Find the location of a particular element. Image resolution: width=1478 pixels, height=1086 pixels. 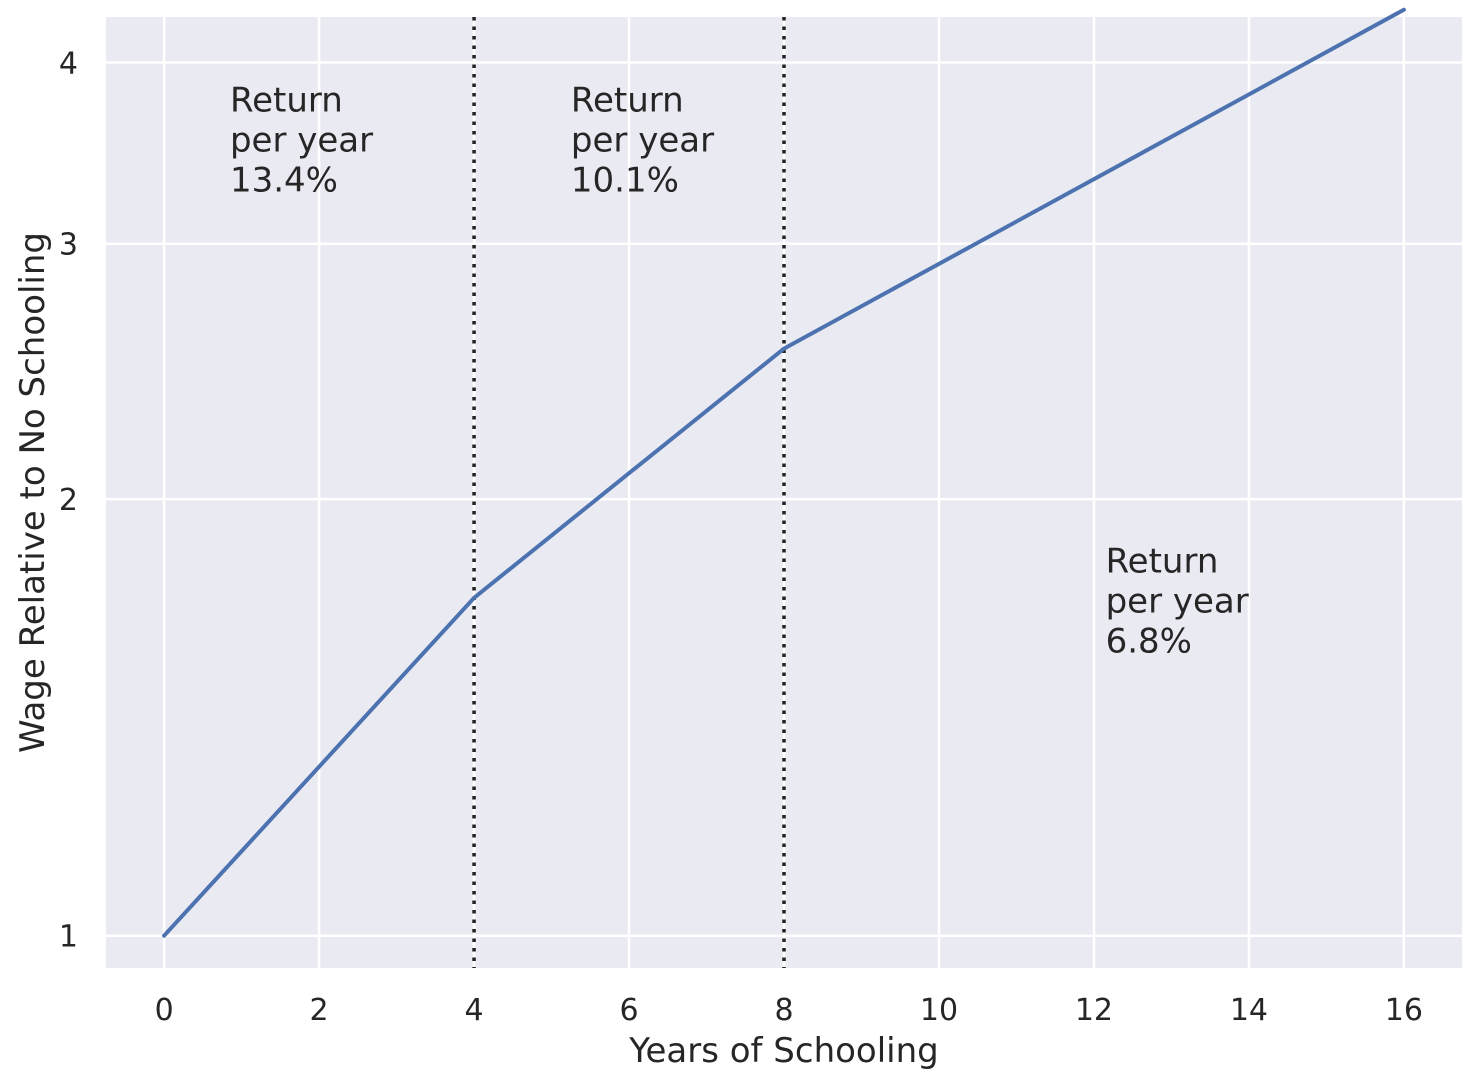

x-axis-label: Years of Schooling is located at coordinates (783, 1051).